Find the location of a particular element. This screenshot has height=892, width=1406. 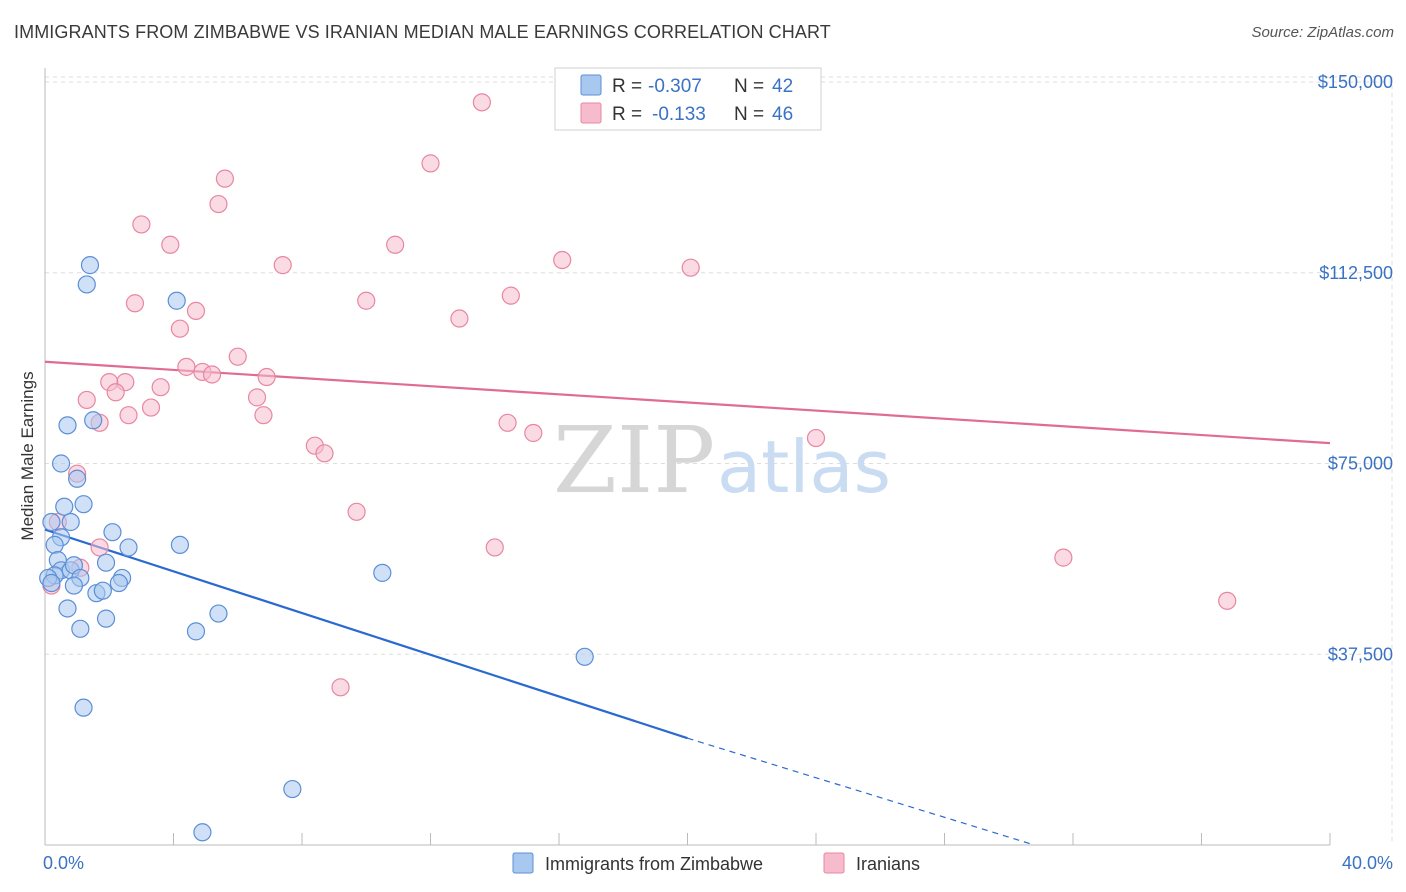

series-legend-swatch-pink is located at coordinates (834, 863).